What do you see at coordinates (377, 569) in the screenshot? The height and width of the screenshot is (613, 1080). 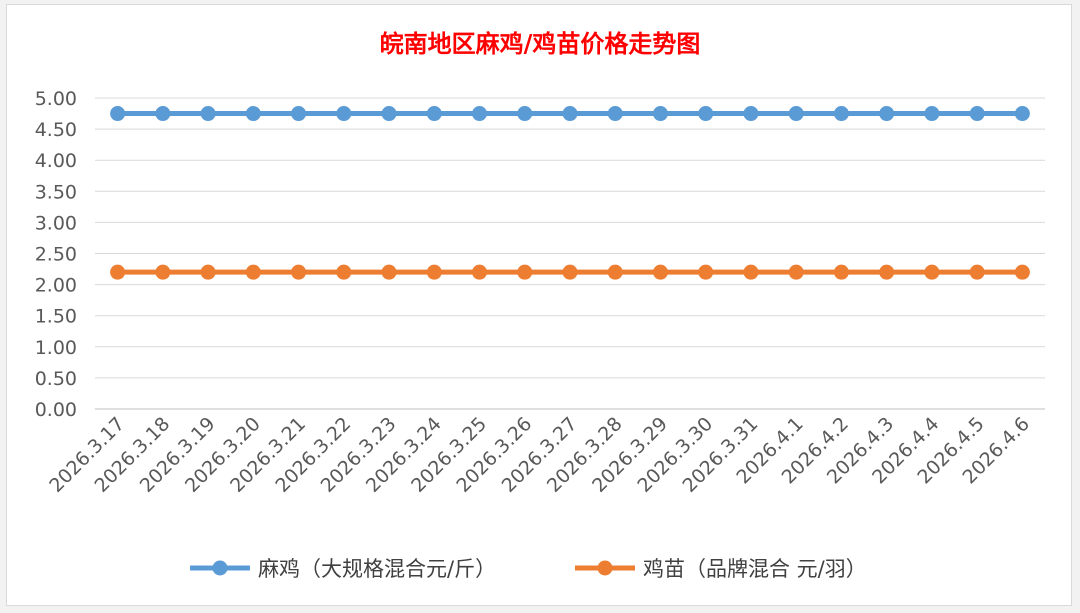 I see `legend-label: 麻鸡（大规格混合元/斤）` at bounding box center [377, 569].